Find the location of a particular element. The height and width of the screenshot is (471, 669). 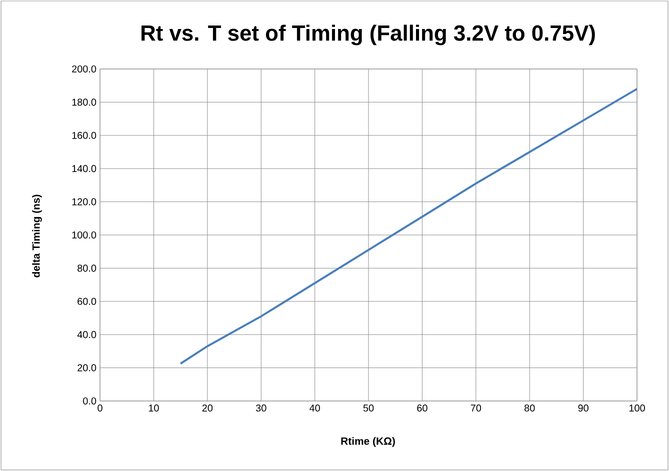

y-tick-label: 140.0 is located at coordinates (84, 168).